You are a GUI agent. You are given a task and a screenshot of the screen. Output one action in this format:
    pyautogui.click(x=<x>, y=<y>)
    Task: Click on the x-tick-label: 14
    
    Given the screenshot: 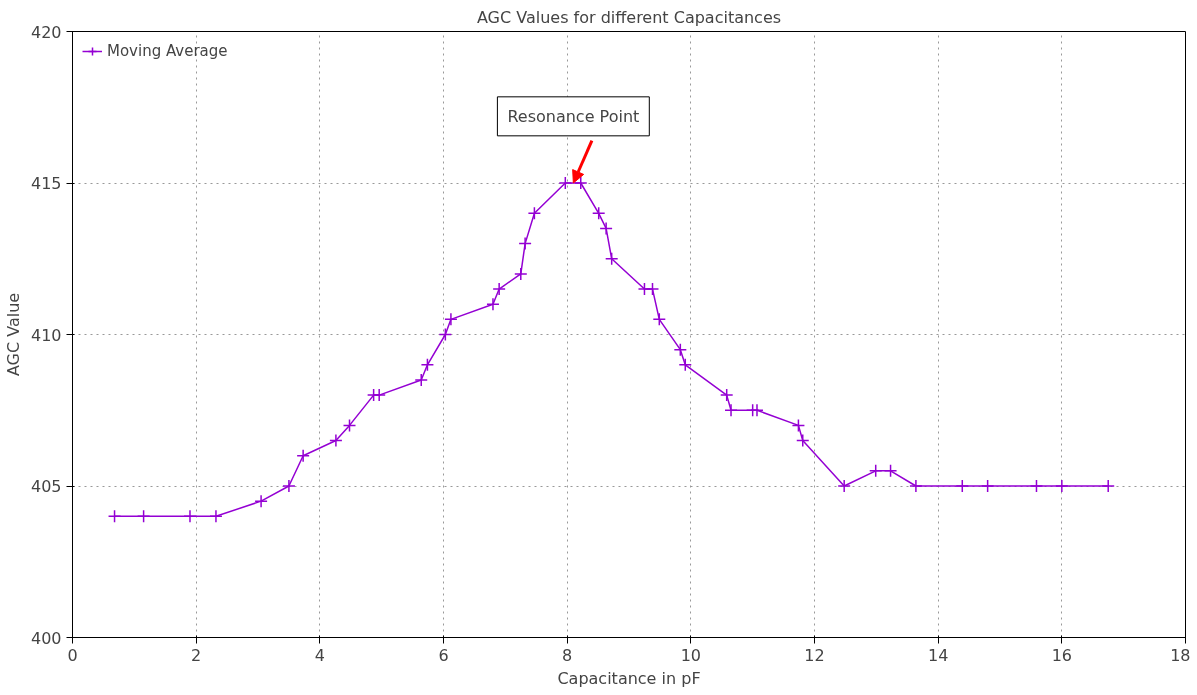 What is the action you would take?
    pyautogui.click(x=938, y=655)
    